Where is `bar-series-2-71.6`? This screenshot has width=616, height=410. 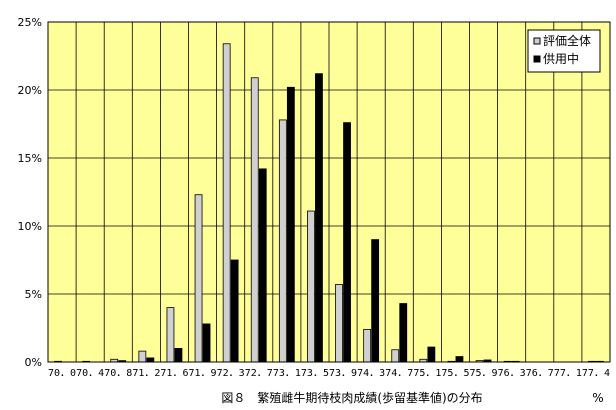 bar-series-2-71.6 is located at coordinates (178, 355).